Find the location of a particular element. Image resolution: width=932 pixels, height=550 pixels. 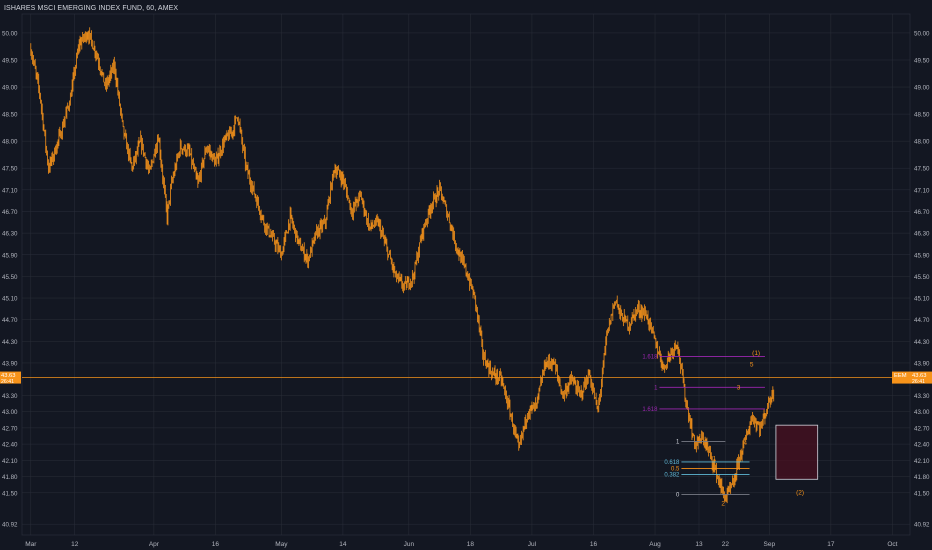

y-tick-label-right: 46.30 is located at coordinates (922, 234).